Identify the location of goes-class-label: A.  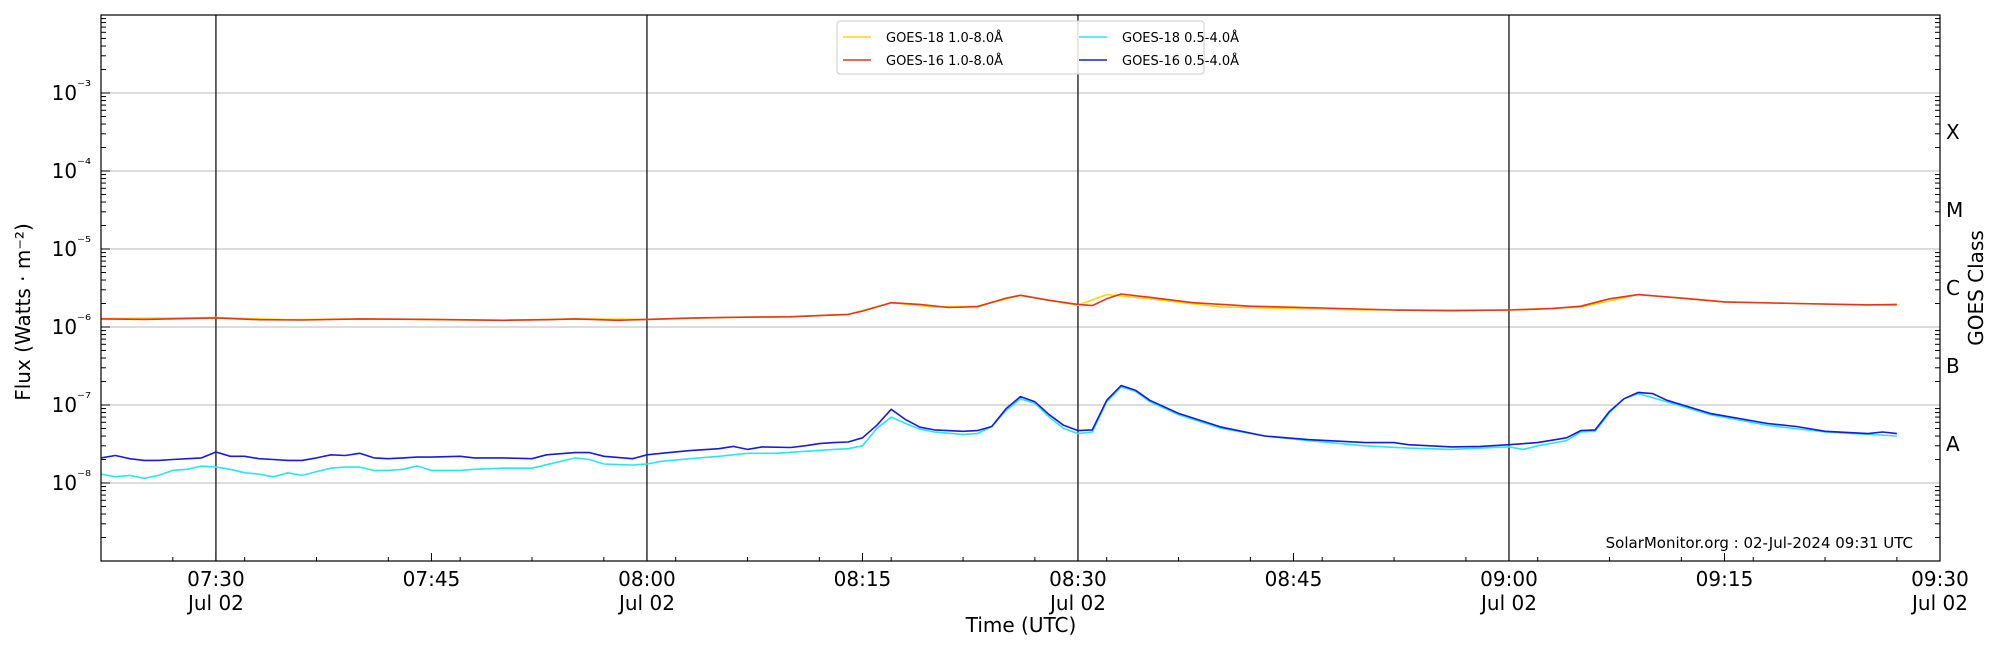
(1953, 444).